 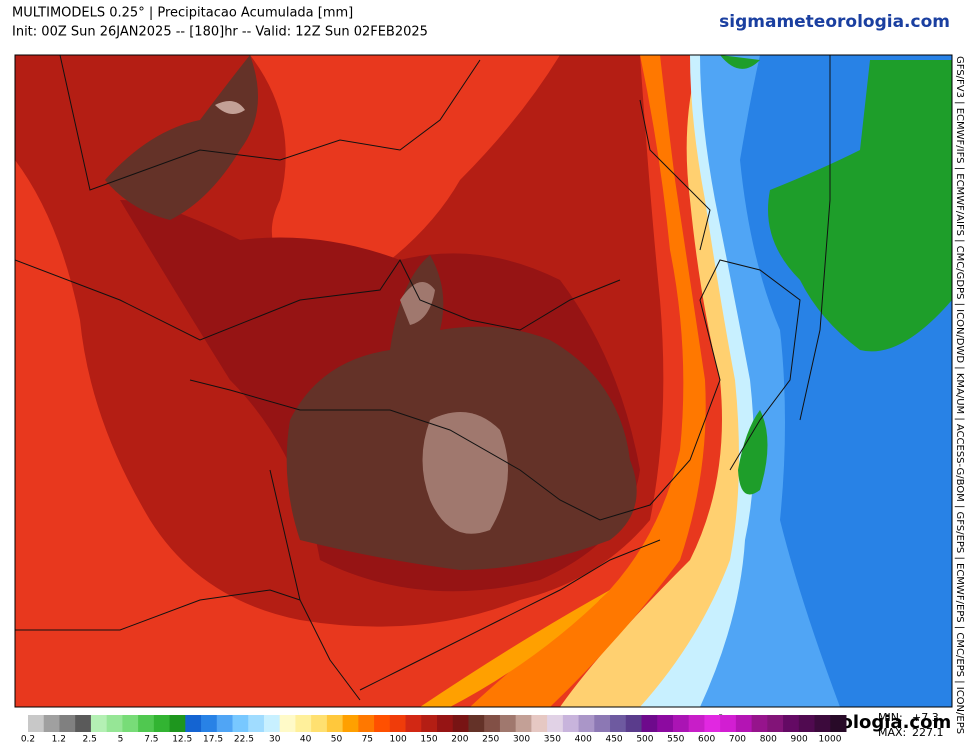 What do you see at coordinates (182, 739) in the screenshot?
I see `colorbar-label: 12.5` at bounding box center [182, 739].